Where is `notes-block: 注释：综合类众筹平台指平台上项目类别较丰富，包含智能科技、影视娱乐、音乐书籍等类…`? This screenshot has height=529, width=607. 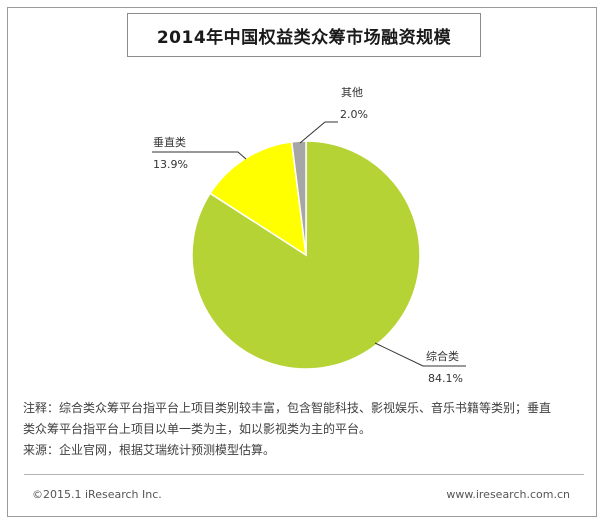
notes-block: 注释：综合类众筹平台指平台上项目类别较丰富，包含智能科技、影视娱乐、音乐书籍等类… is located at coordinates (304, 429).